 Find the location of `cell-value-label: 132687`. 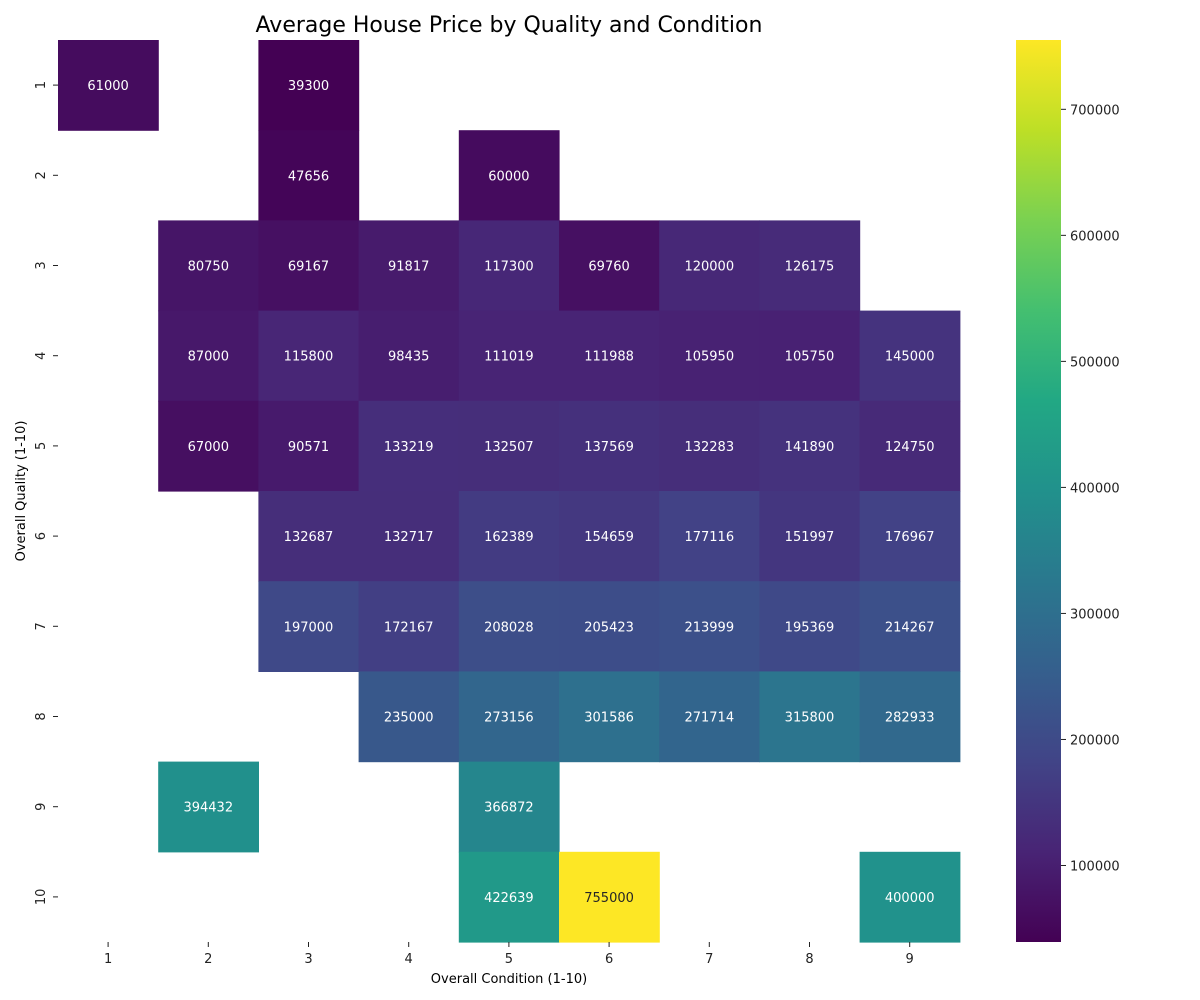

cell-value-label: 132687 is located at coordinates (309, 537).